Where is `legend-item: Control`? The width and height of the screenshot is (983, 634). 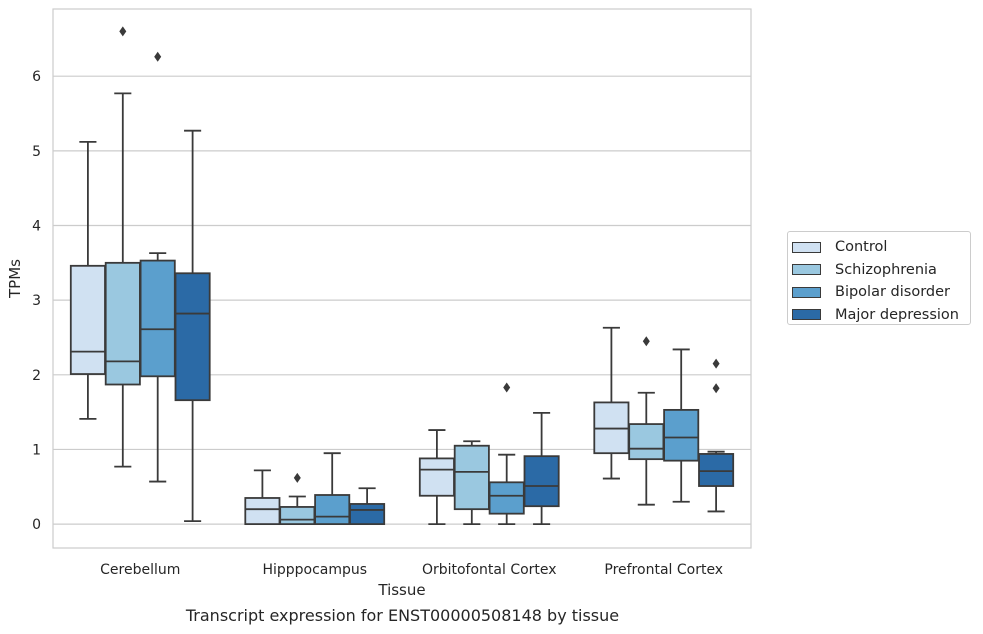
legend-item: Control is located at coordinates (881, 247).